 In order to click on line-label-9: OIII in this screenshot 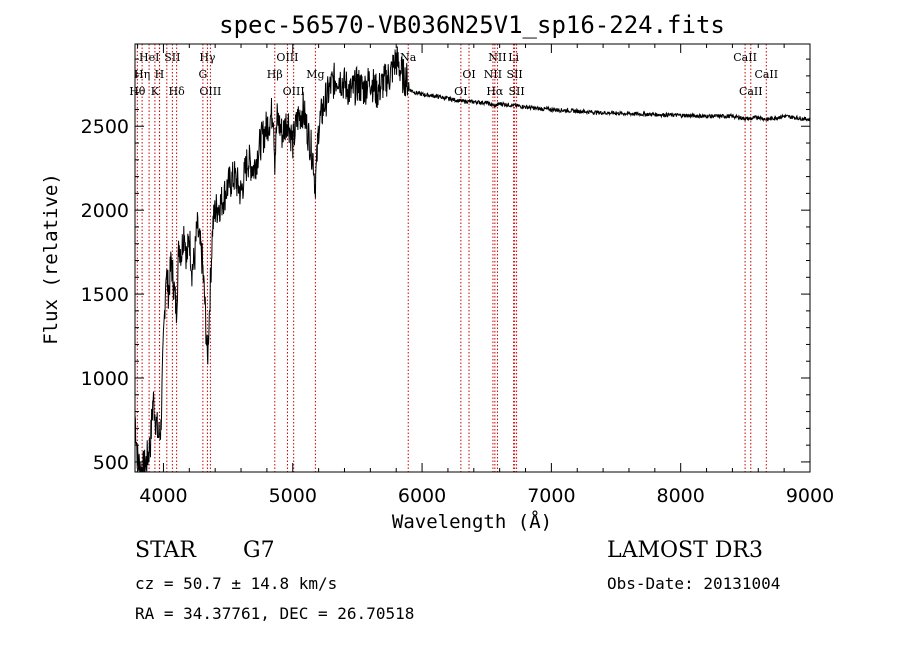, I will do `click(210, 91)`.